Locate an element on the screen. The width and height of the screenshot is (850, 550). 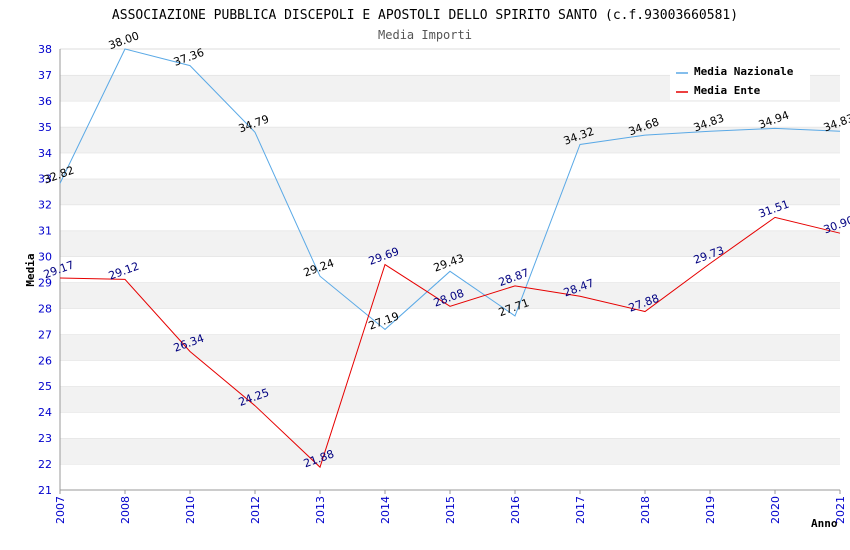
x-tick-label: 2012 is located at coordinates (255, 510).